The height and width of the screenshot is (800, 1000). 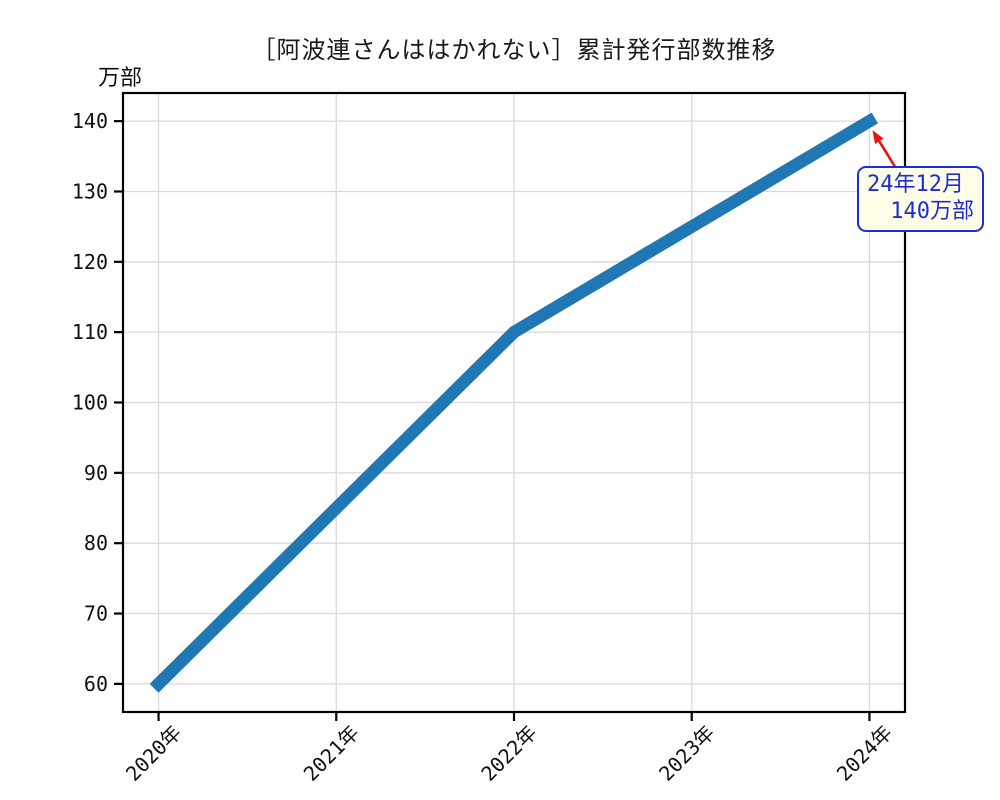 What do you see at coordinates (90, 403) in the screenshot?
I see `y-tick-label: 100` at bounding box center [90, 403].